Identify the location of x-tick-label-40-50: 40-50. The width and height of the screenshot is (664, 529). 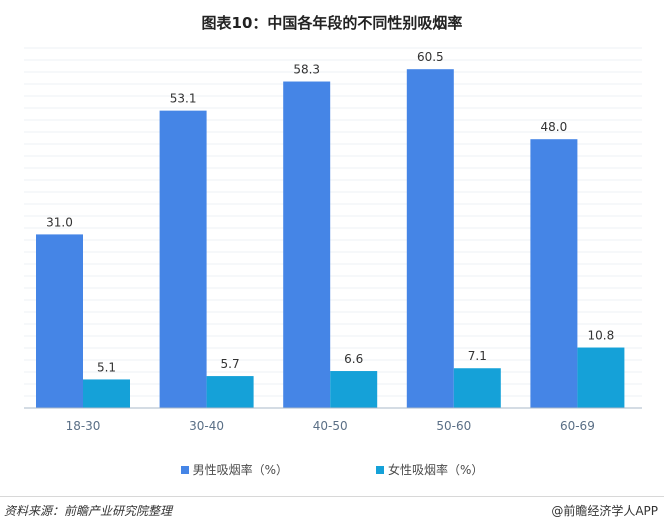
(330, 426).